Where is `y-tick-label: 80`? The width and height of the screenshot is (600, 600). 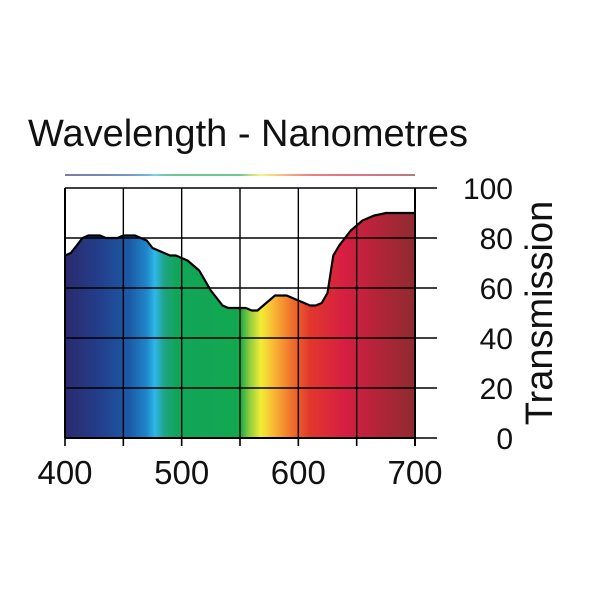
y-tick-label: 80 is located at coordinates (496, 239).